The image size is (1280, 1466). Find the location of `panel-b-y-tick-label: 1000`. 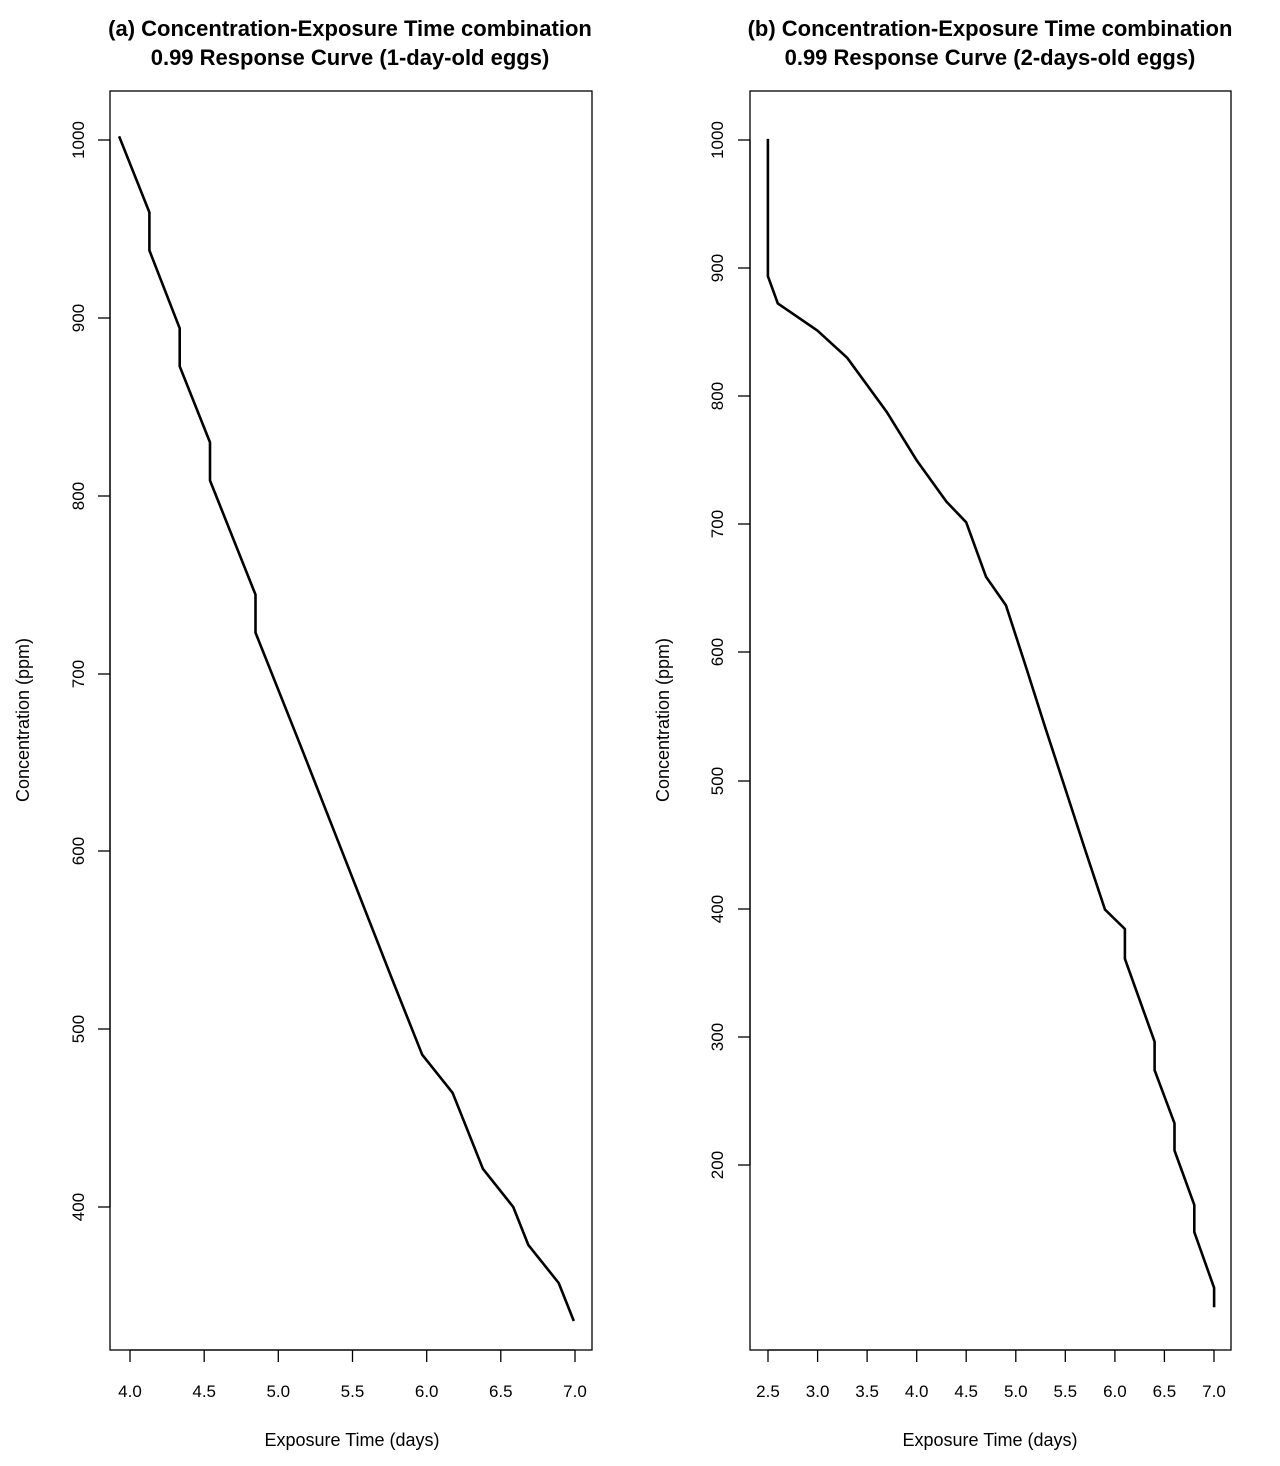

panel-b-y-tick-label: 1000 is located at coordinates (717, 140).